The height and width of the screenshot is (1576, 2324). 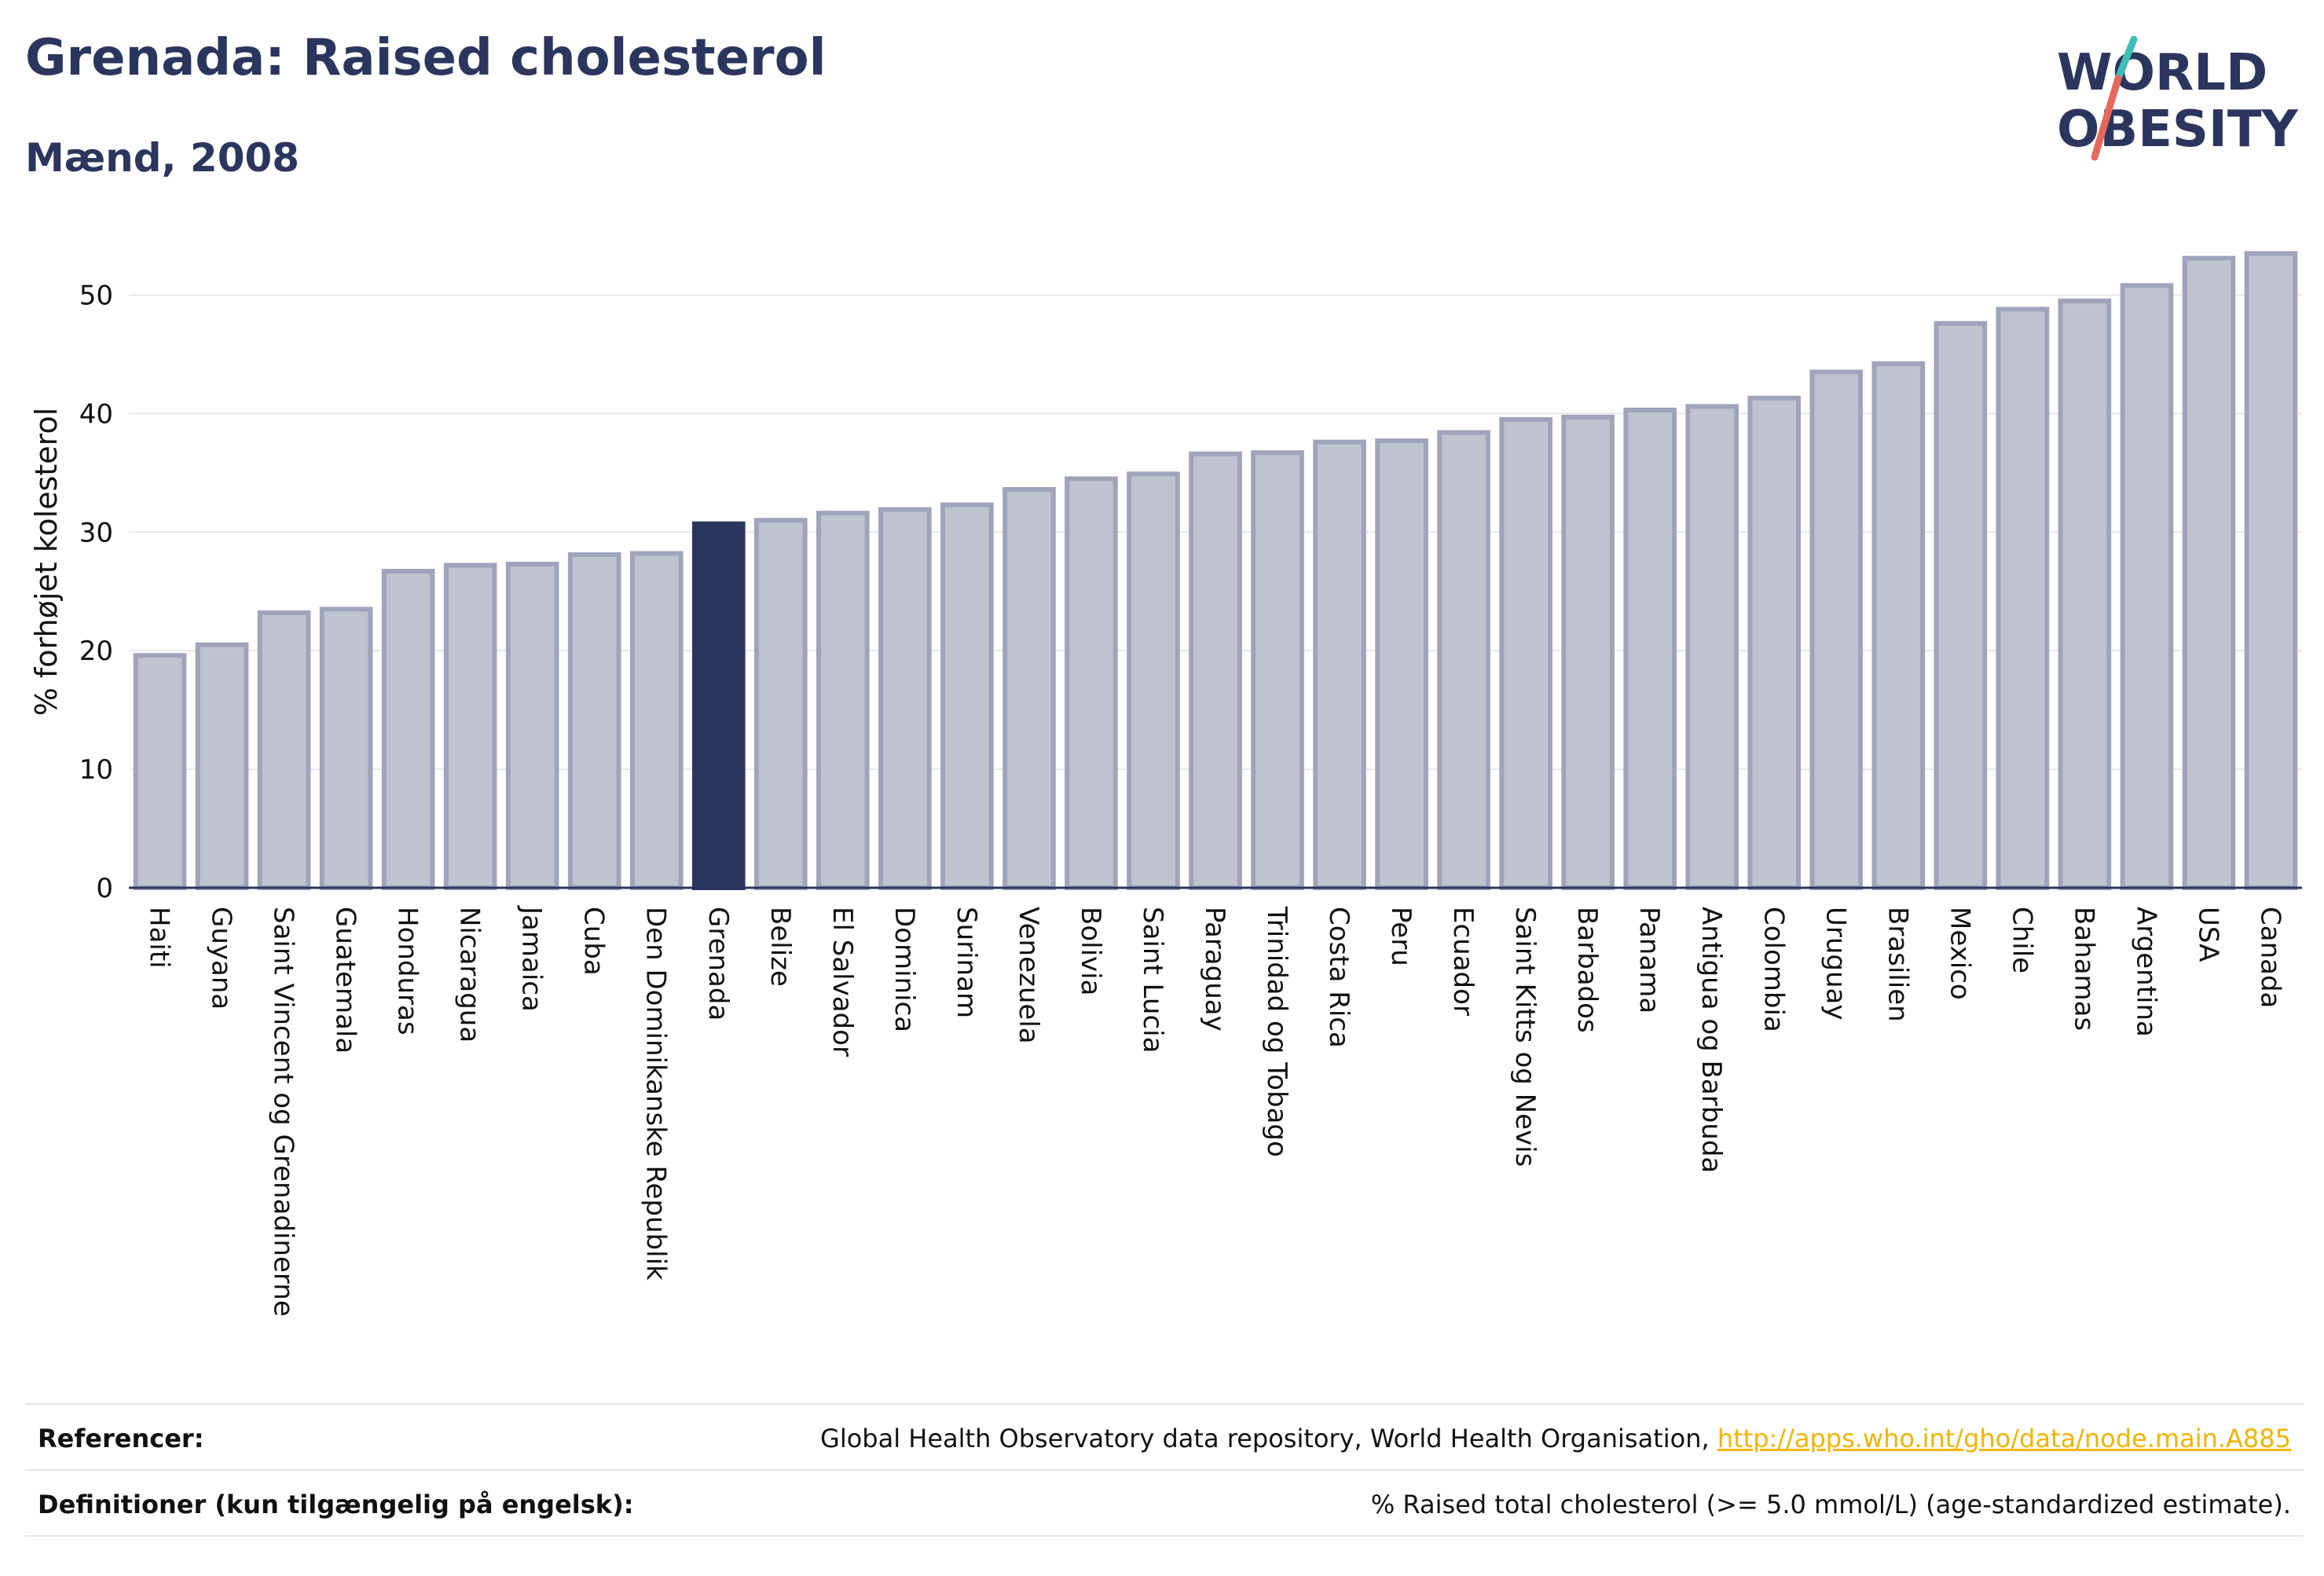 What do you see at coordinates (96, 295) in the screenshot?
I see `y-tick-label: 50` at bounding box center [96, 295].